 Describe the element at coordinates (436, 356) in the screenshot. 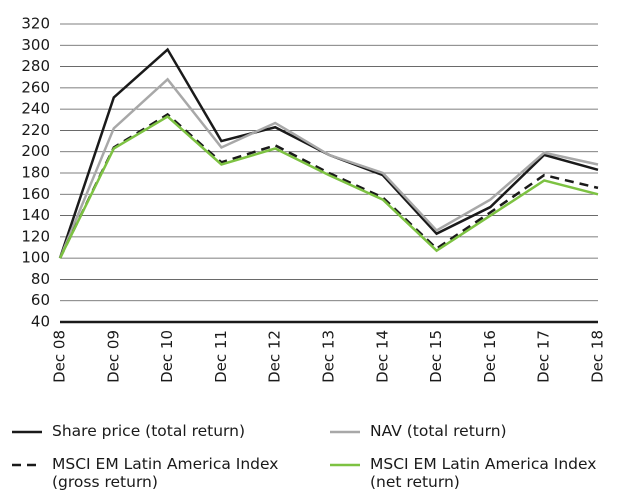

I see `x-tick-label: Dec 15` at that location.